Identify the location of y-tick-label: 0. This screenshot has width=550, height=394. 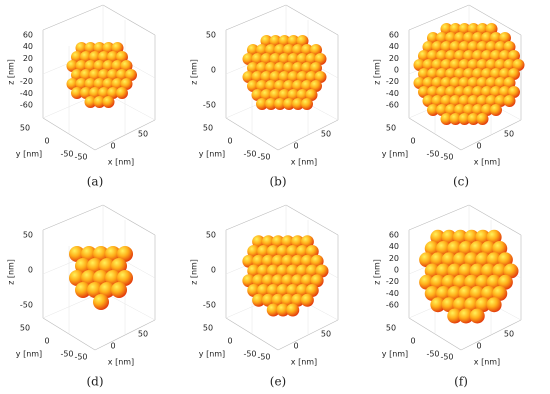
(229, 141).